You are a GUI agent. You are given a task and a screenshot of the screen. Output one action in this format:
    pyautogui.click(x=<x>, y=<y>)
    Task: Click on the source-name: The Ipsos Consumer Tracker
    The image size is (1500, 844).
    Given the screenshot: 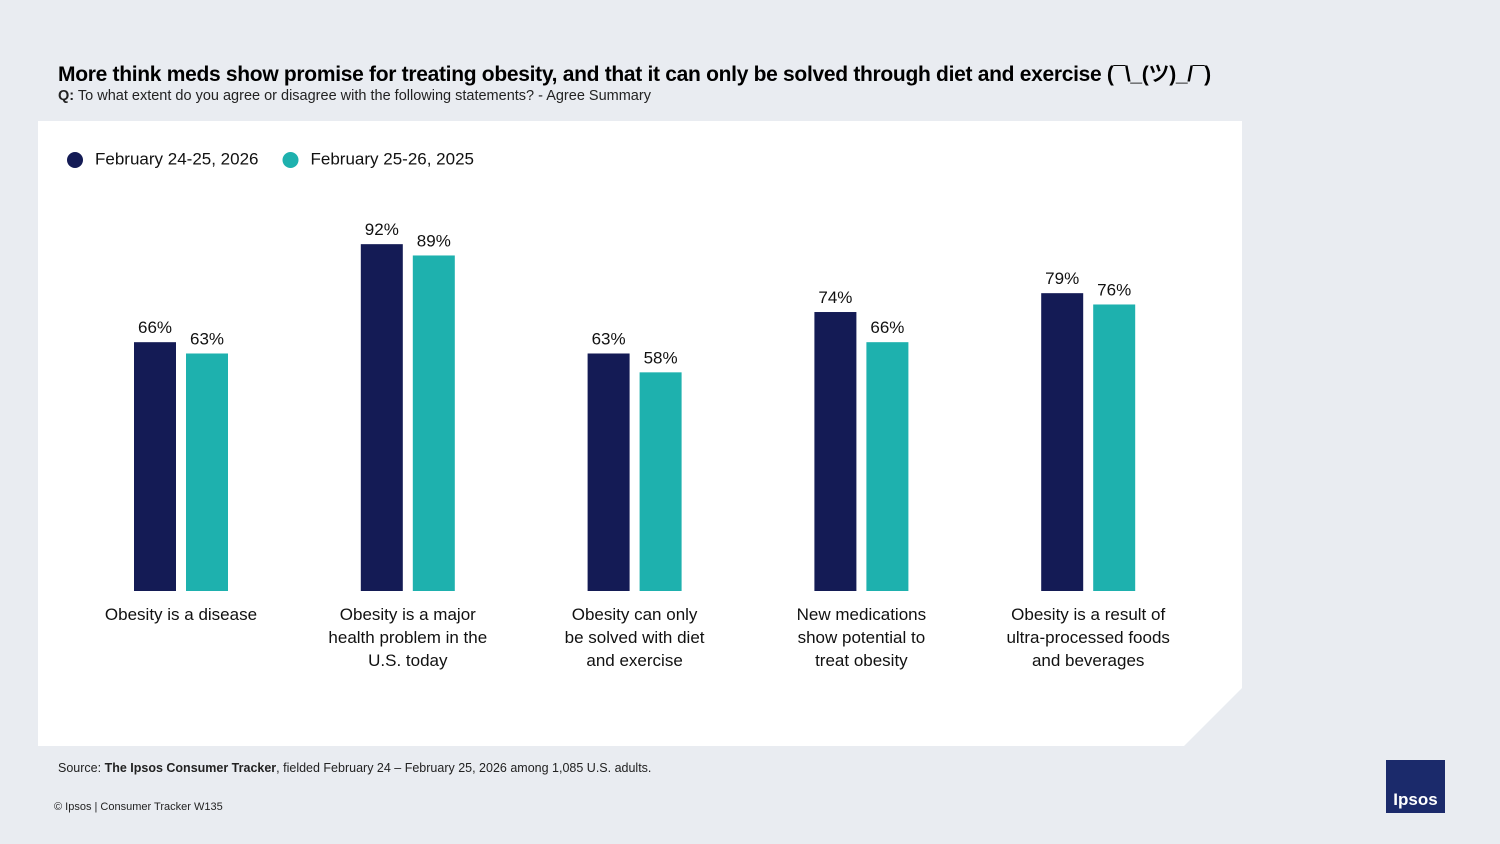 What is the action you would take?
    pyautogui.click(x=190, y=768)
    